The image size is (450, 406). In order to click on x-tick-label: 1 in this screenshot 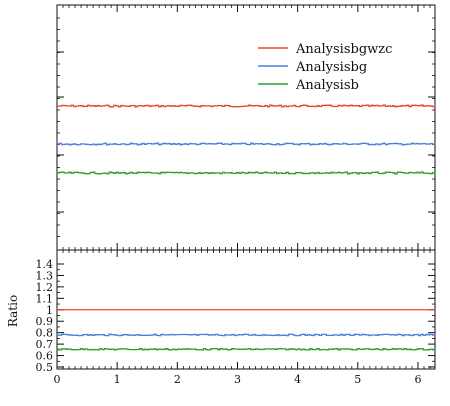, I will do `click(117, 379)`.